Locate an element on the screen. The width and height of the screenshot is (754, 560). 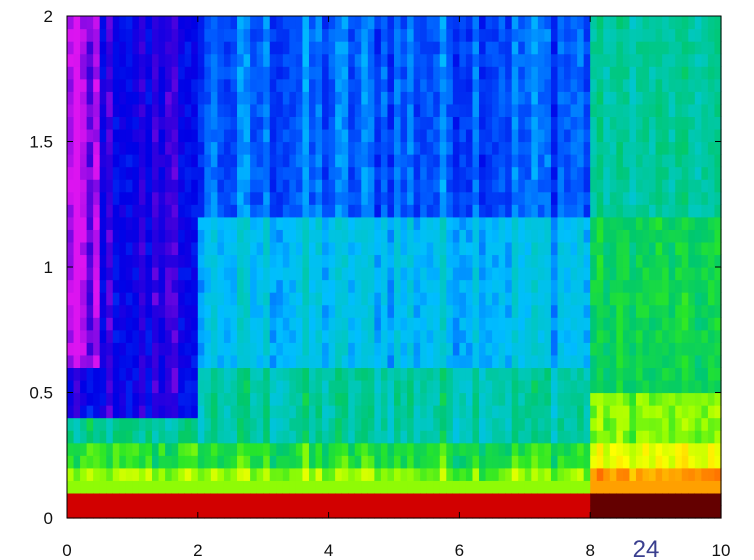
x-tick-label: 0 is located at coordinates (66, 550).